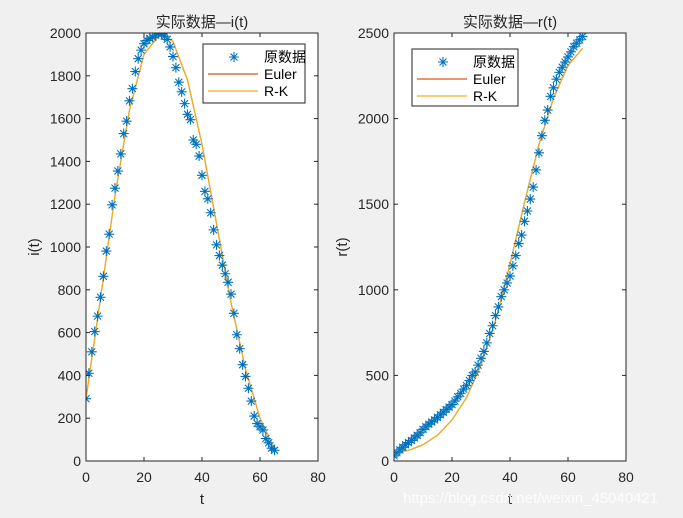  What do you see at coordinates (378, 375) in the screenshot?
I see `y-tick-label: 500` at bounding box center [378, 375].